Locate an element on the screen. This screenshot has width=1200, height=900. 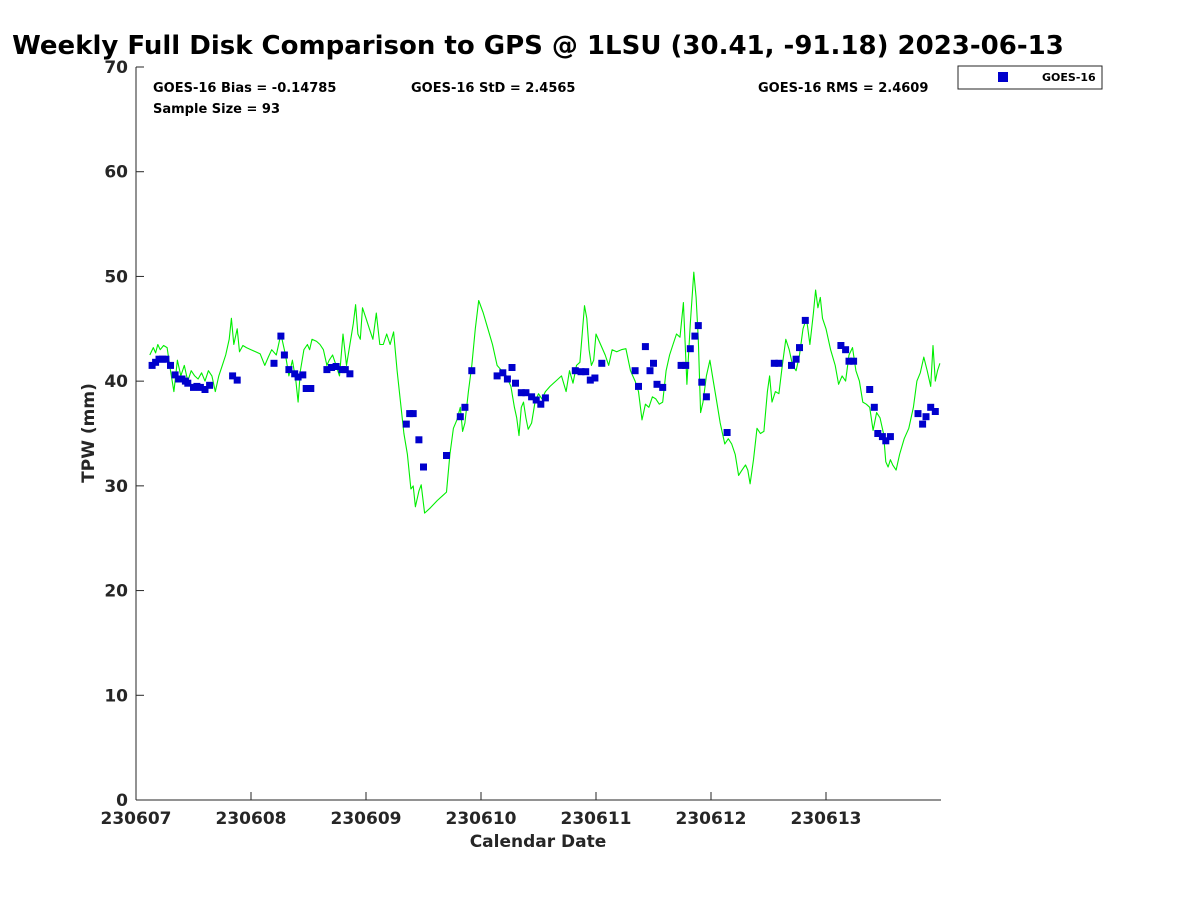
x-tick-label: 230611 is located at coordinates (596, 819).